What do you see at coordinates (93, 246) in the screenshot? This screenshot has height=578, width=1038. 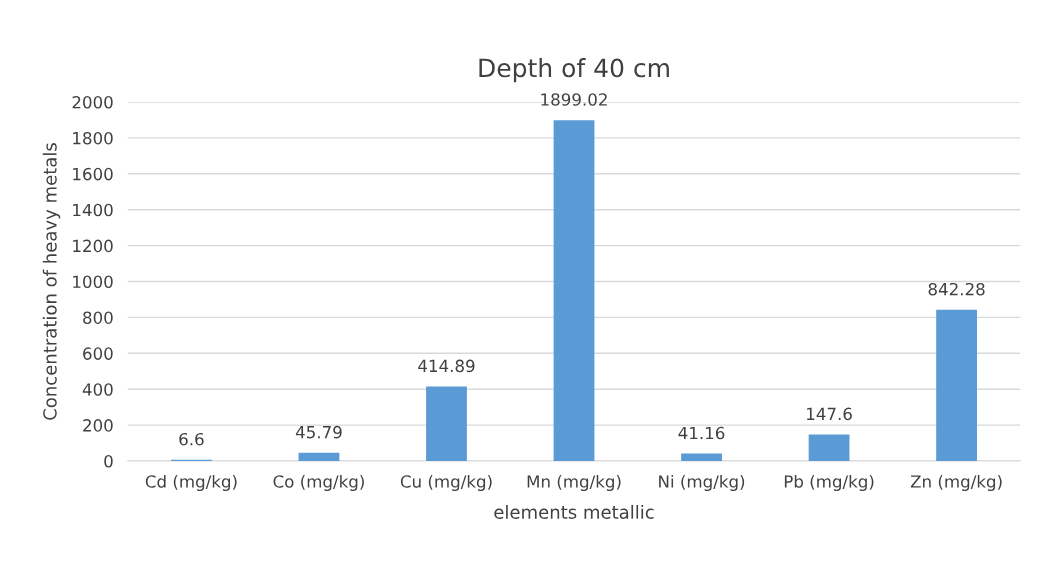 I see `y-tick-label: 1200` at bounding box center [93, 246].